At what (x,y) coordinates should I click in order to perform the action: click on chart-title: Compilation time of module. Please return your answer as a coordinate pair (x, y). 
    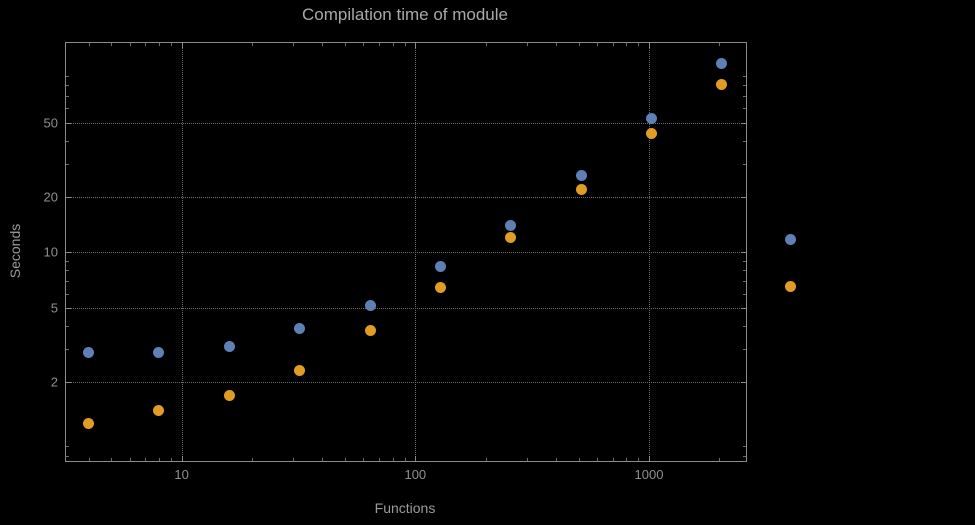
    Looking at the image, I should click on (405, 14).